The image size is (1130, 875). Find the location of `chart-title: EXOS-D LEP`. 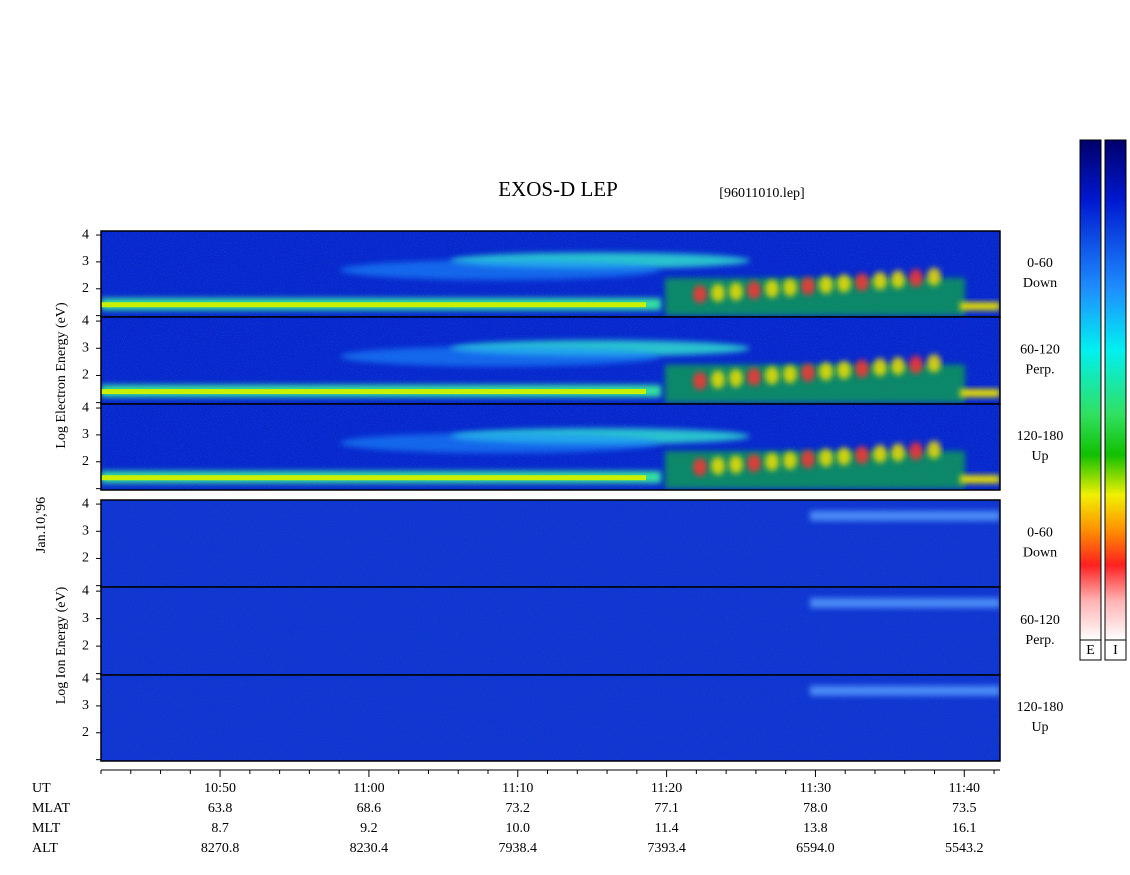

chart-title: EXOS-D LEP is located at coordinates (558, 189).